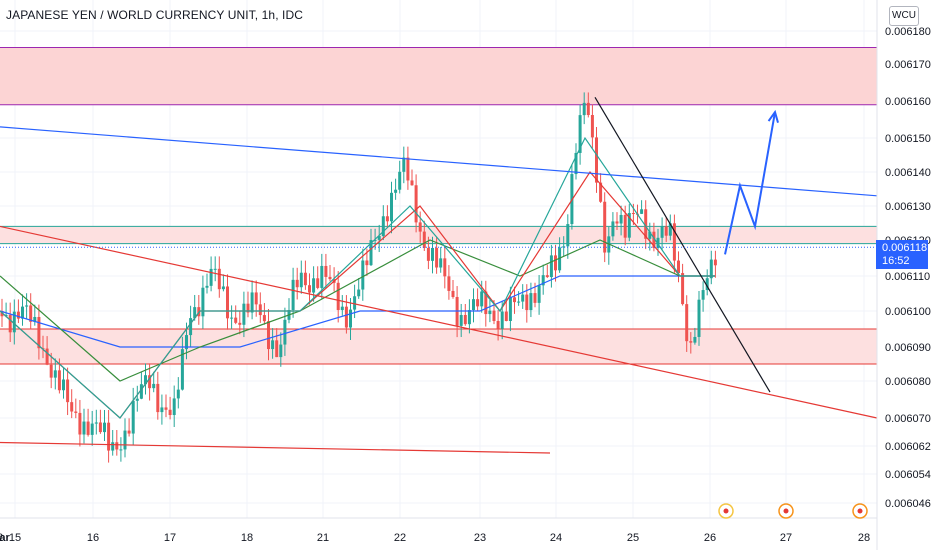  I want to click on y-tick-label: 0.006160, so click(908, 102).